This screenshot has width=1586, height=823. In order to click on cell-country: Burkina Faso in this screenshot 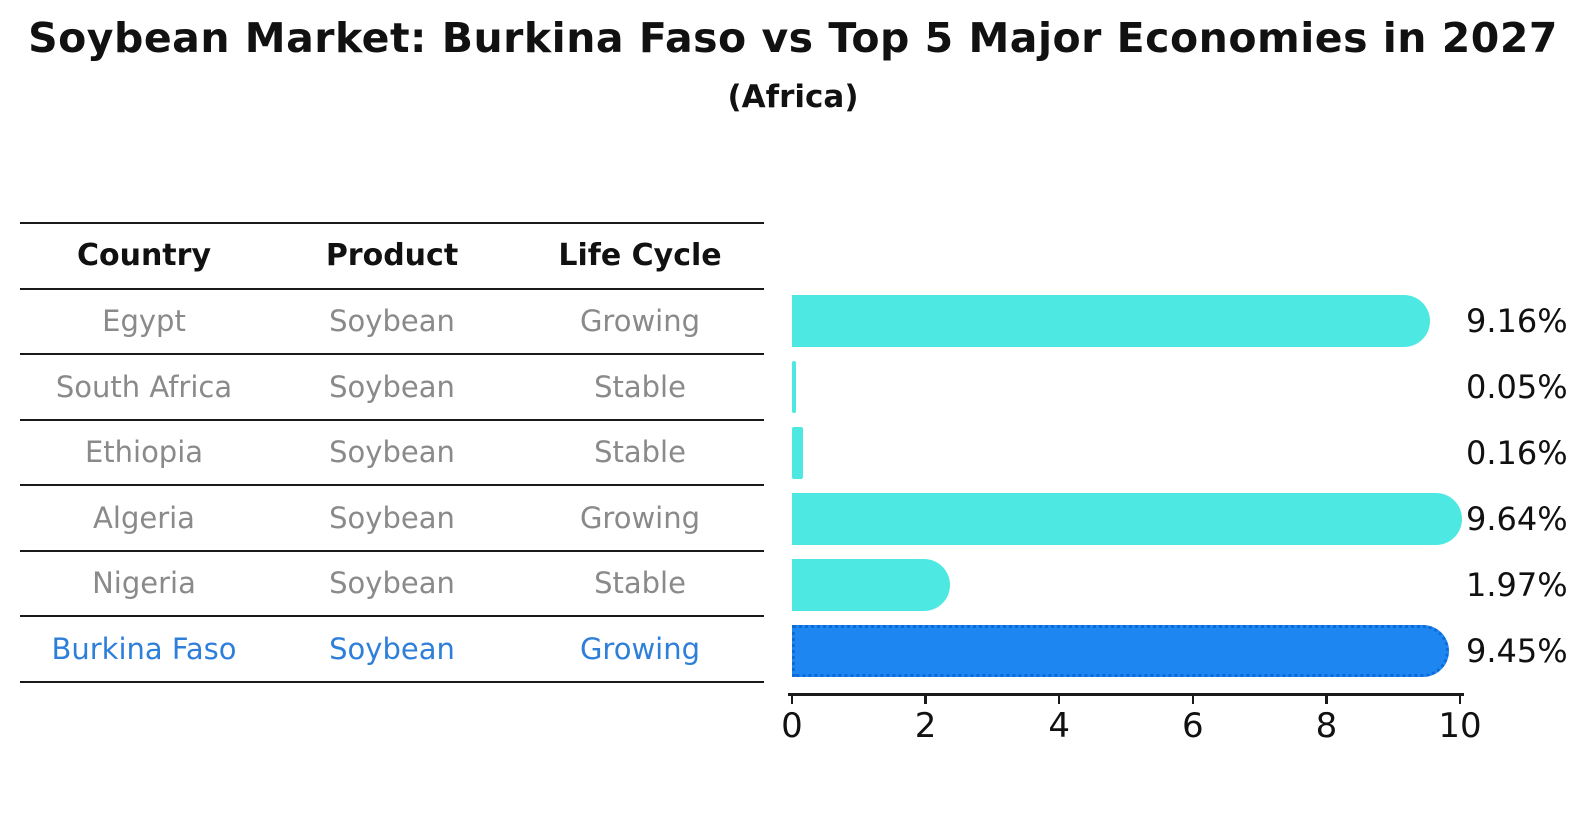, I will do `click(144, 648)`.